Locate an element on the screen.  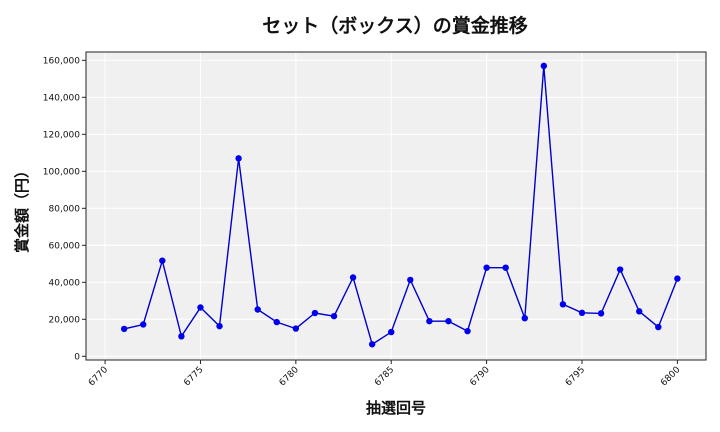
y-tick-label: 160,000 is located at coordinates (61, 61).